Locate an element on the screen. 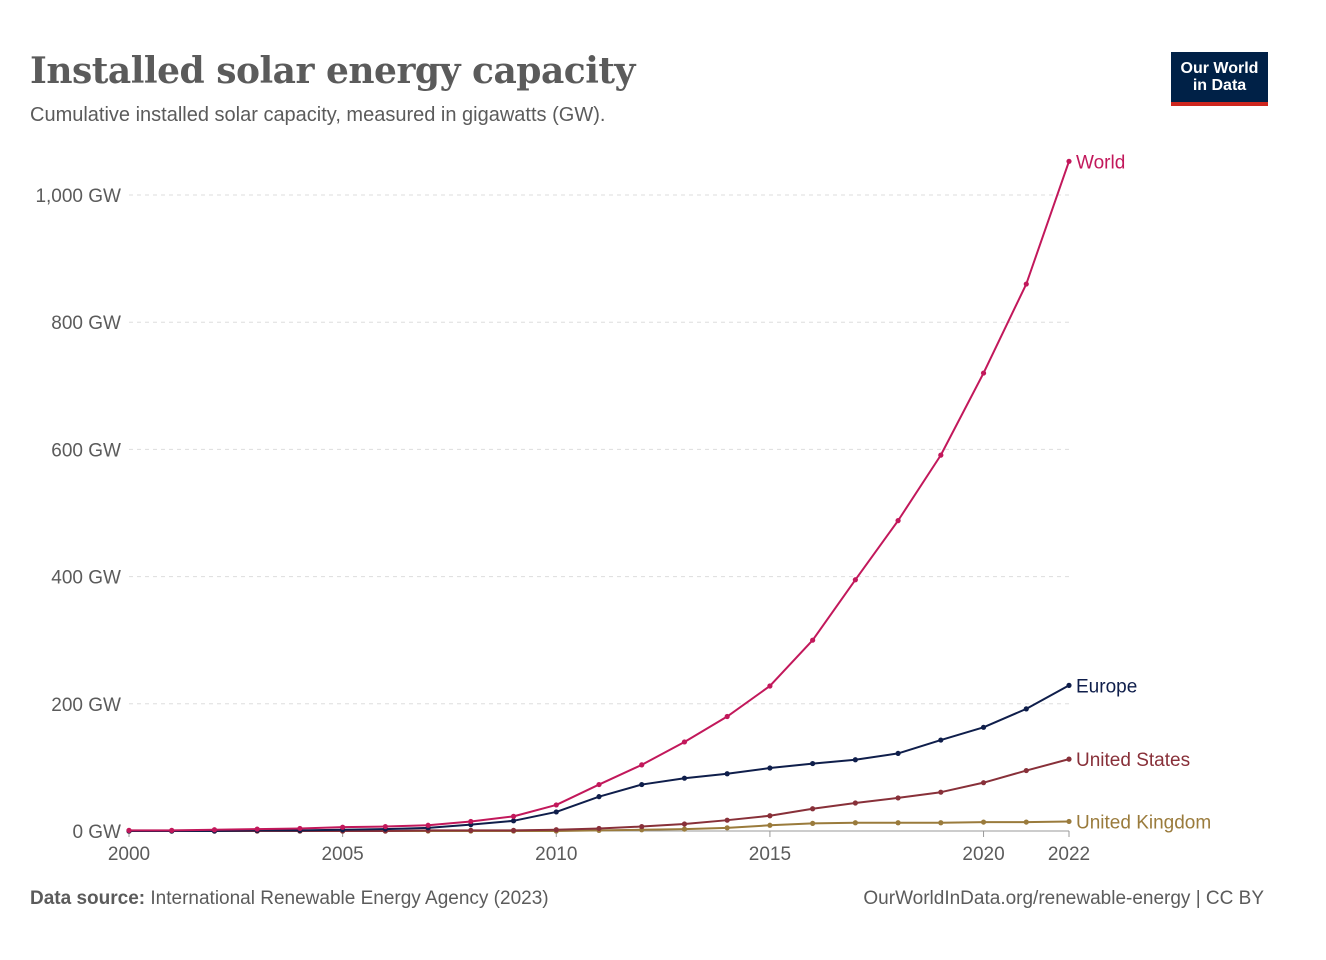 The image size is (1326, 960). y-tick-label: 600 GW is located at coordinates (86, 450).